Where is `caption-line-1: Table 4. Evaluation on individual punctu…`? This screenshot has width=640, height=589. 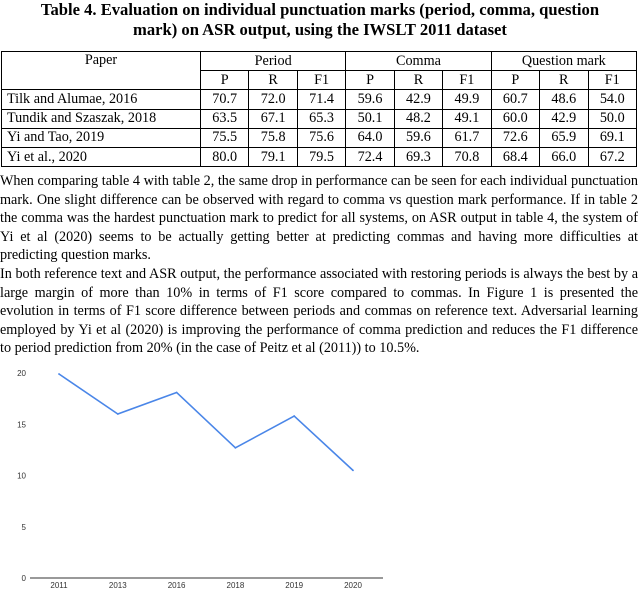
caption-line-1: Table 4. Evaluation on individual punctu… is located at coordinates (320, 9).